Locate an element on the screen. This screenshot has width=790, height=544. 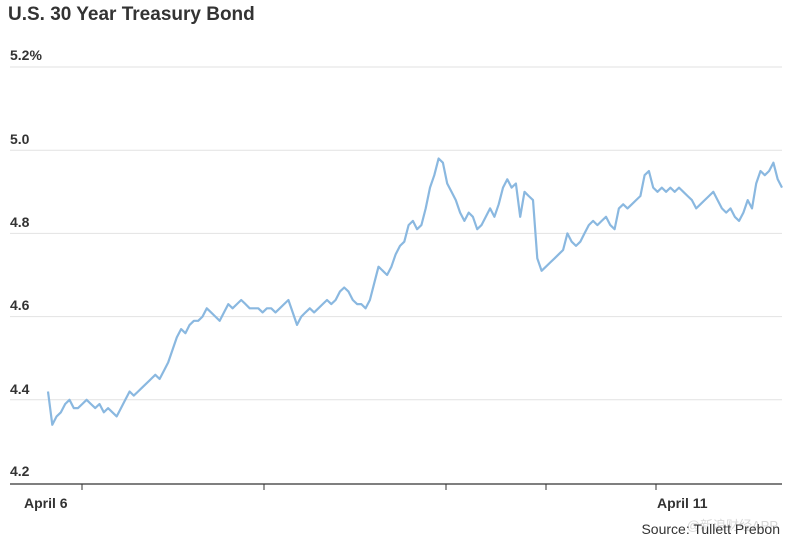
y-tick-label: 4.8 is located at coordinates (20, 222).